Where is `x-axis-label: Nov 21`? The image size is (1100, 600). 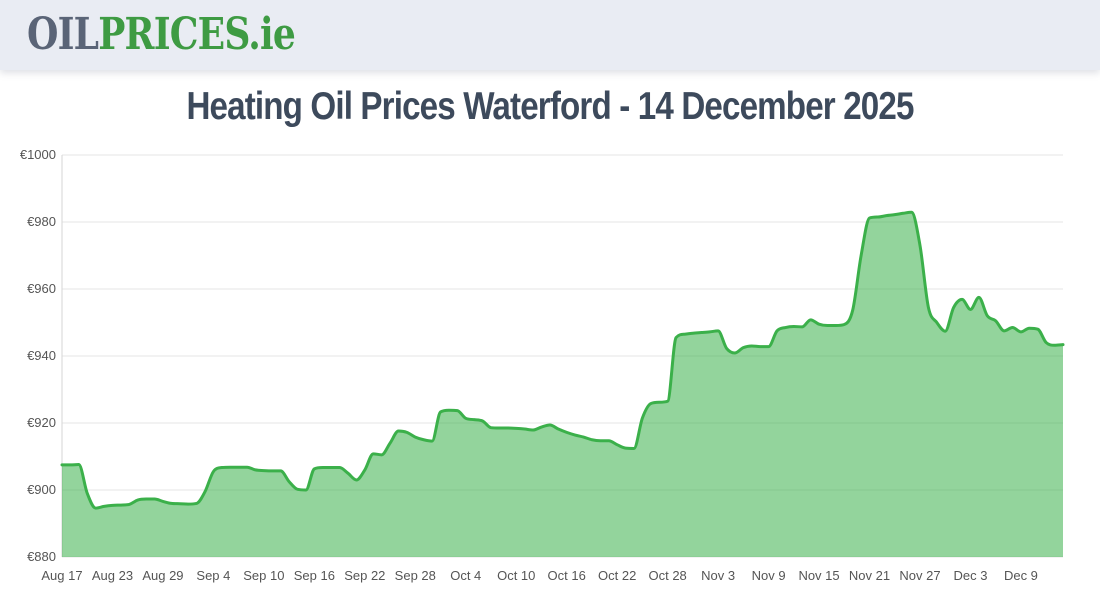
x-axis-label: Nov 21 is located at coordinates (869, 575).